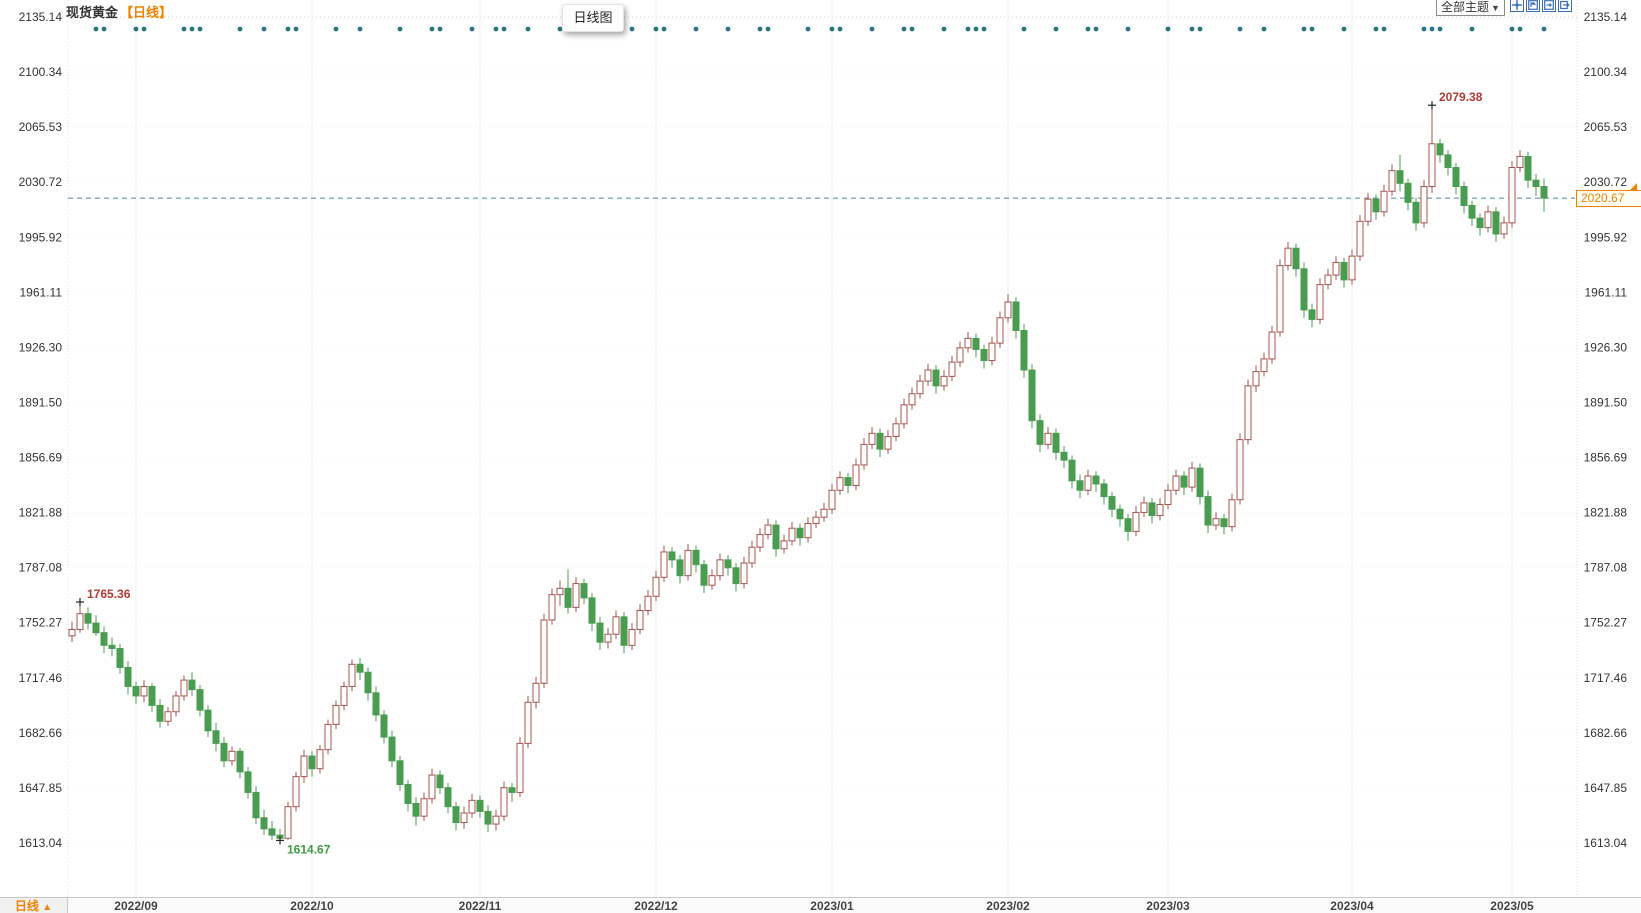 Image resolution: width=1641 pixels, height=913 pixels. I want to click on last-price-badge: 2020.67, so click(1608, 198).